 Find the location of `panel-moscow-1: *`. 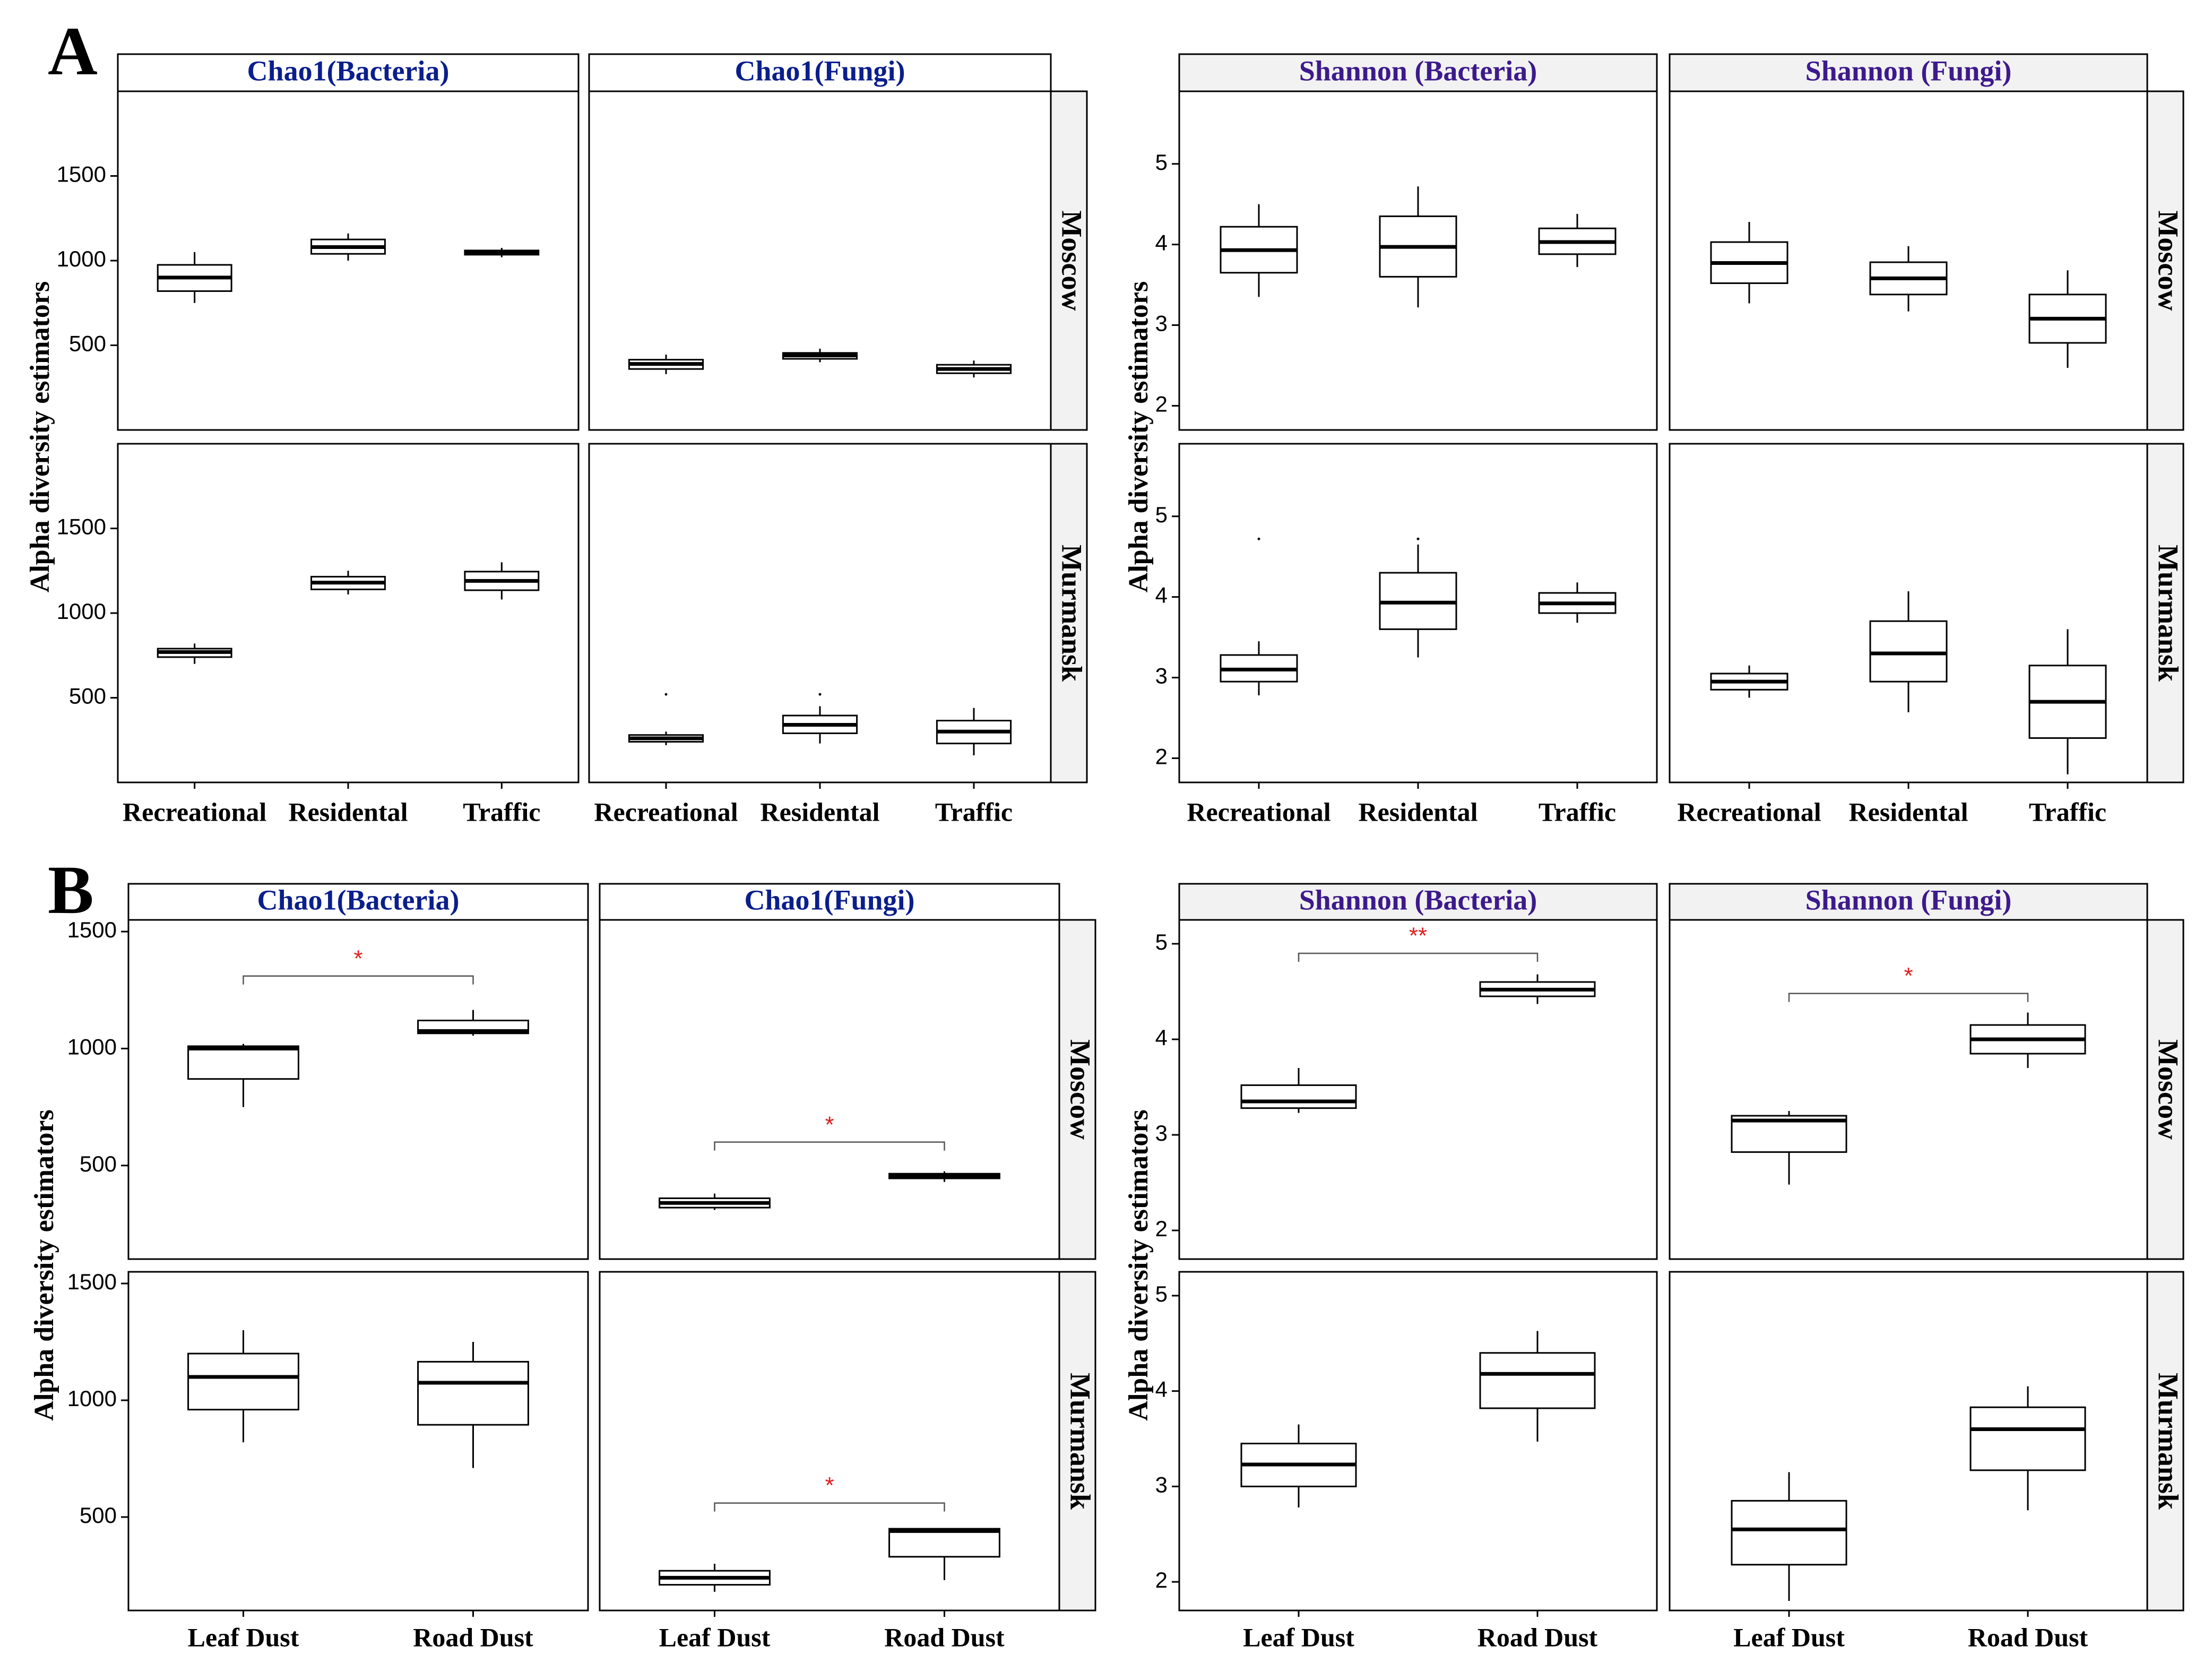

panel-moscow-1: * is located at coordinates (358, 1089).